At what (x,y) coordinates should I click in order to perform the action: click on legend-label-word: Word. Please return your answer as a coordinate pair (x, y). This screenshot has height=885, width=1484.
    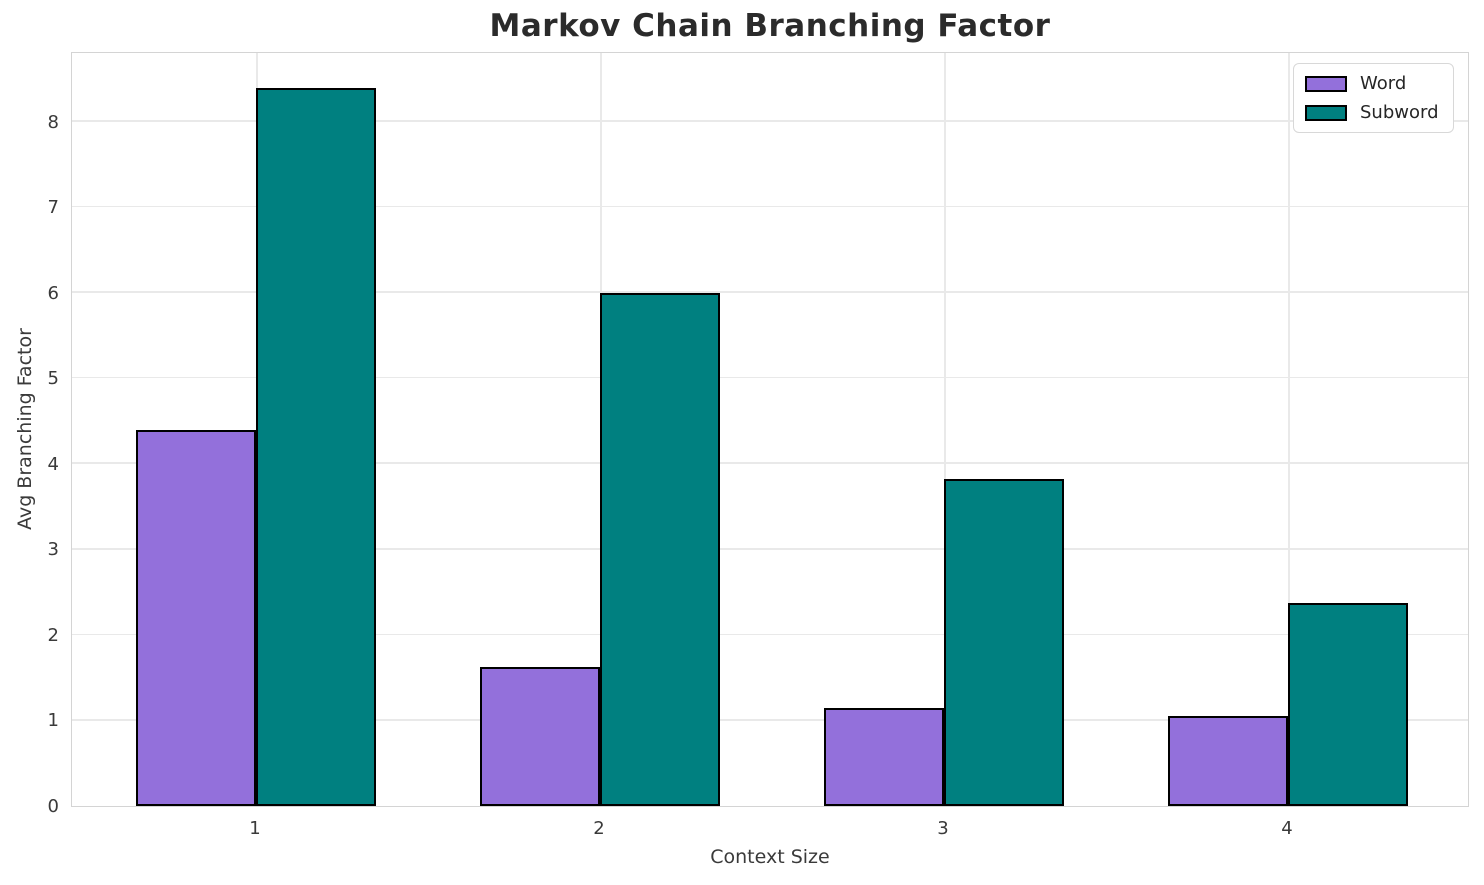
    Looking at the image, I should click on (1383, 83).